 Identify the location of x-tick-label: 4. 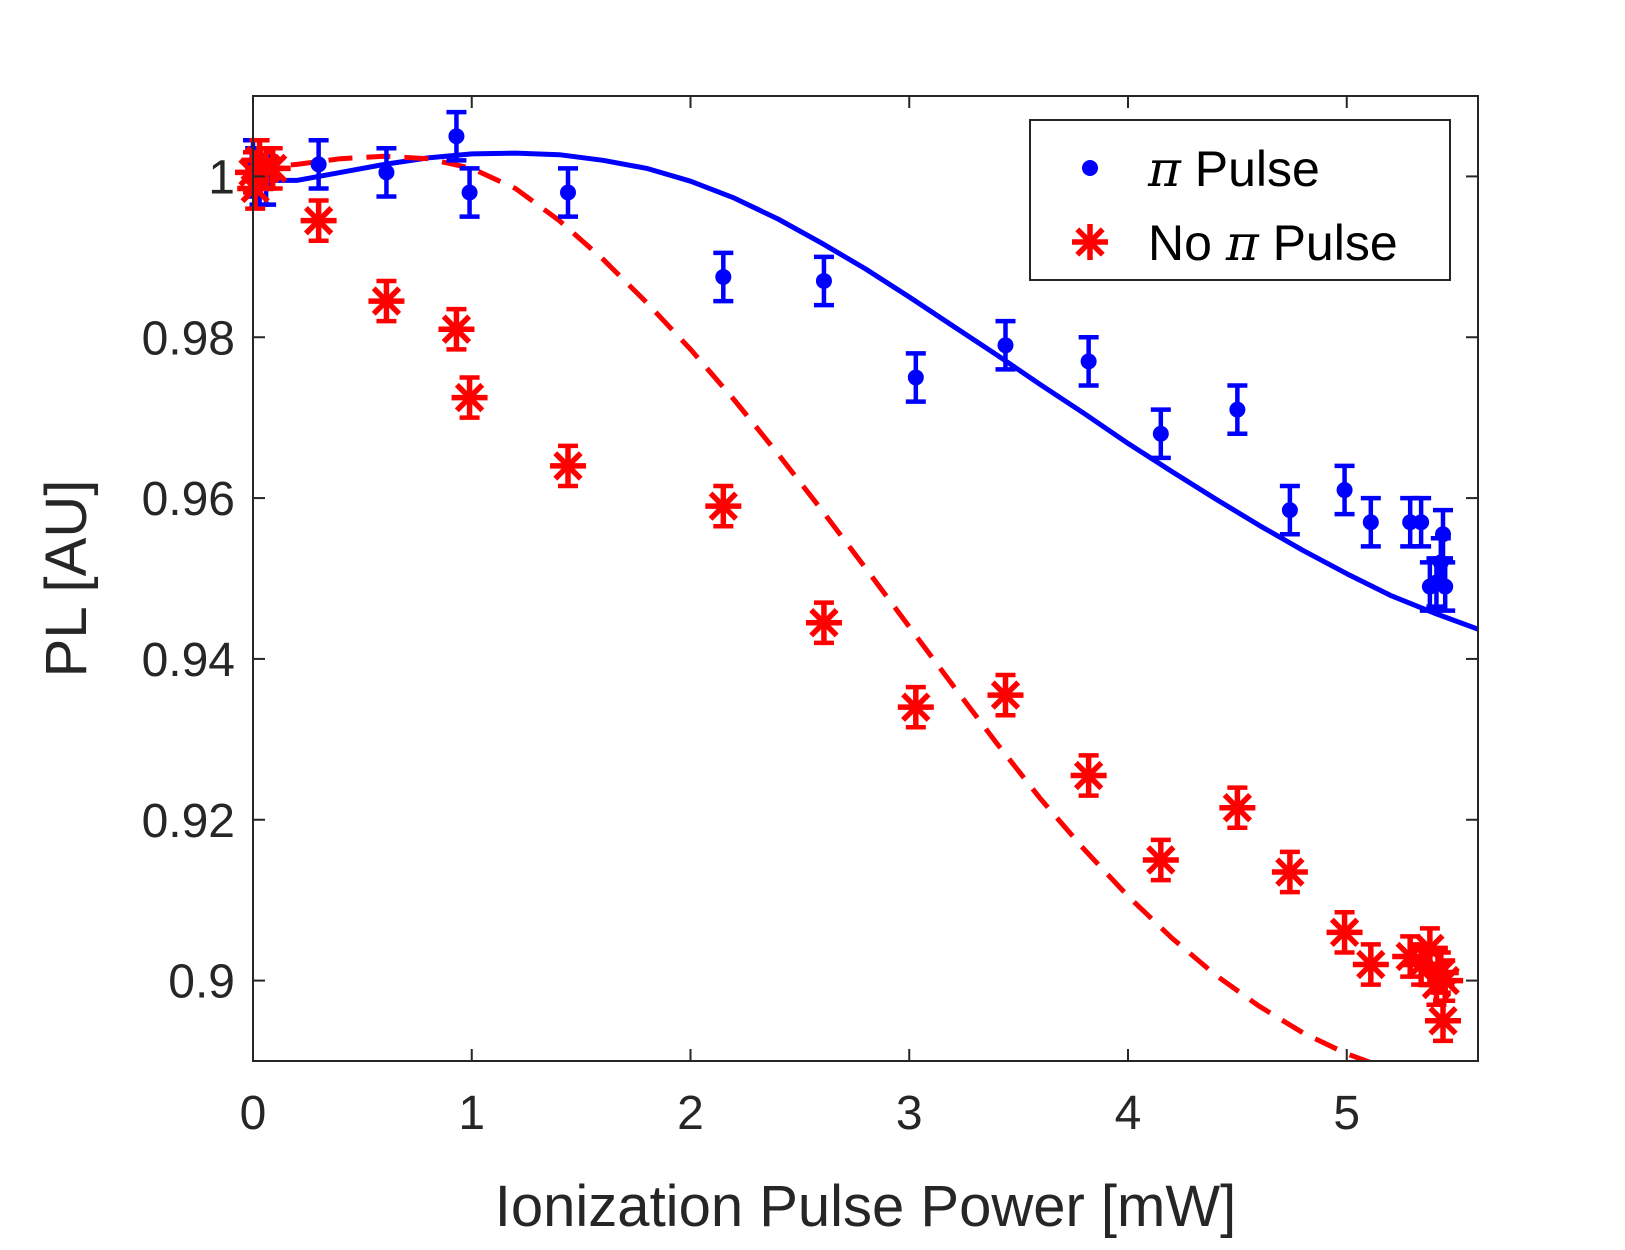
(1128, 1113).